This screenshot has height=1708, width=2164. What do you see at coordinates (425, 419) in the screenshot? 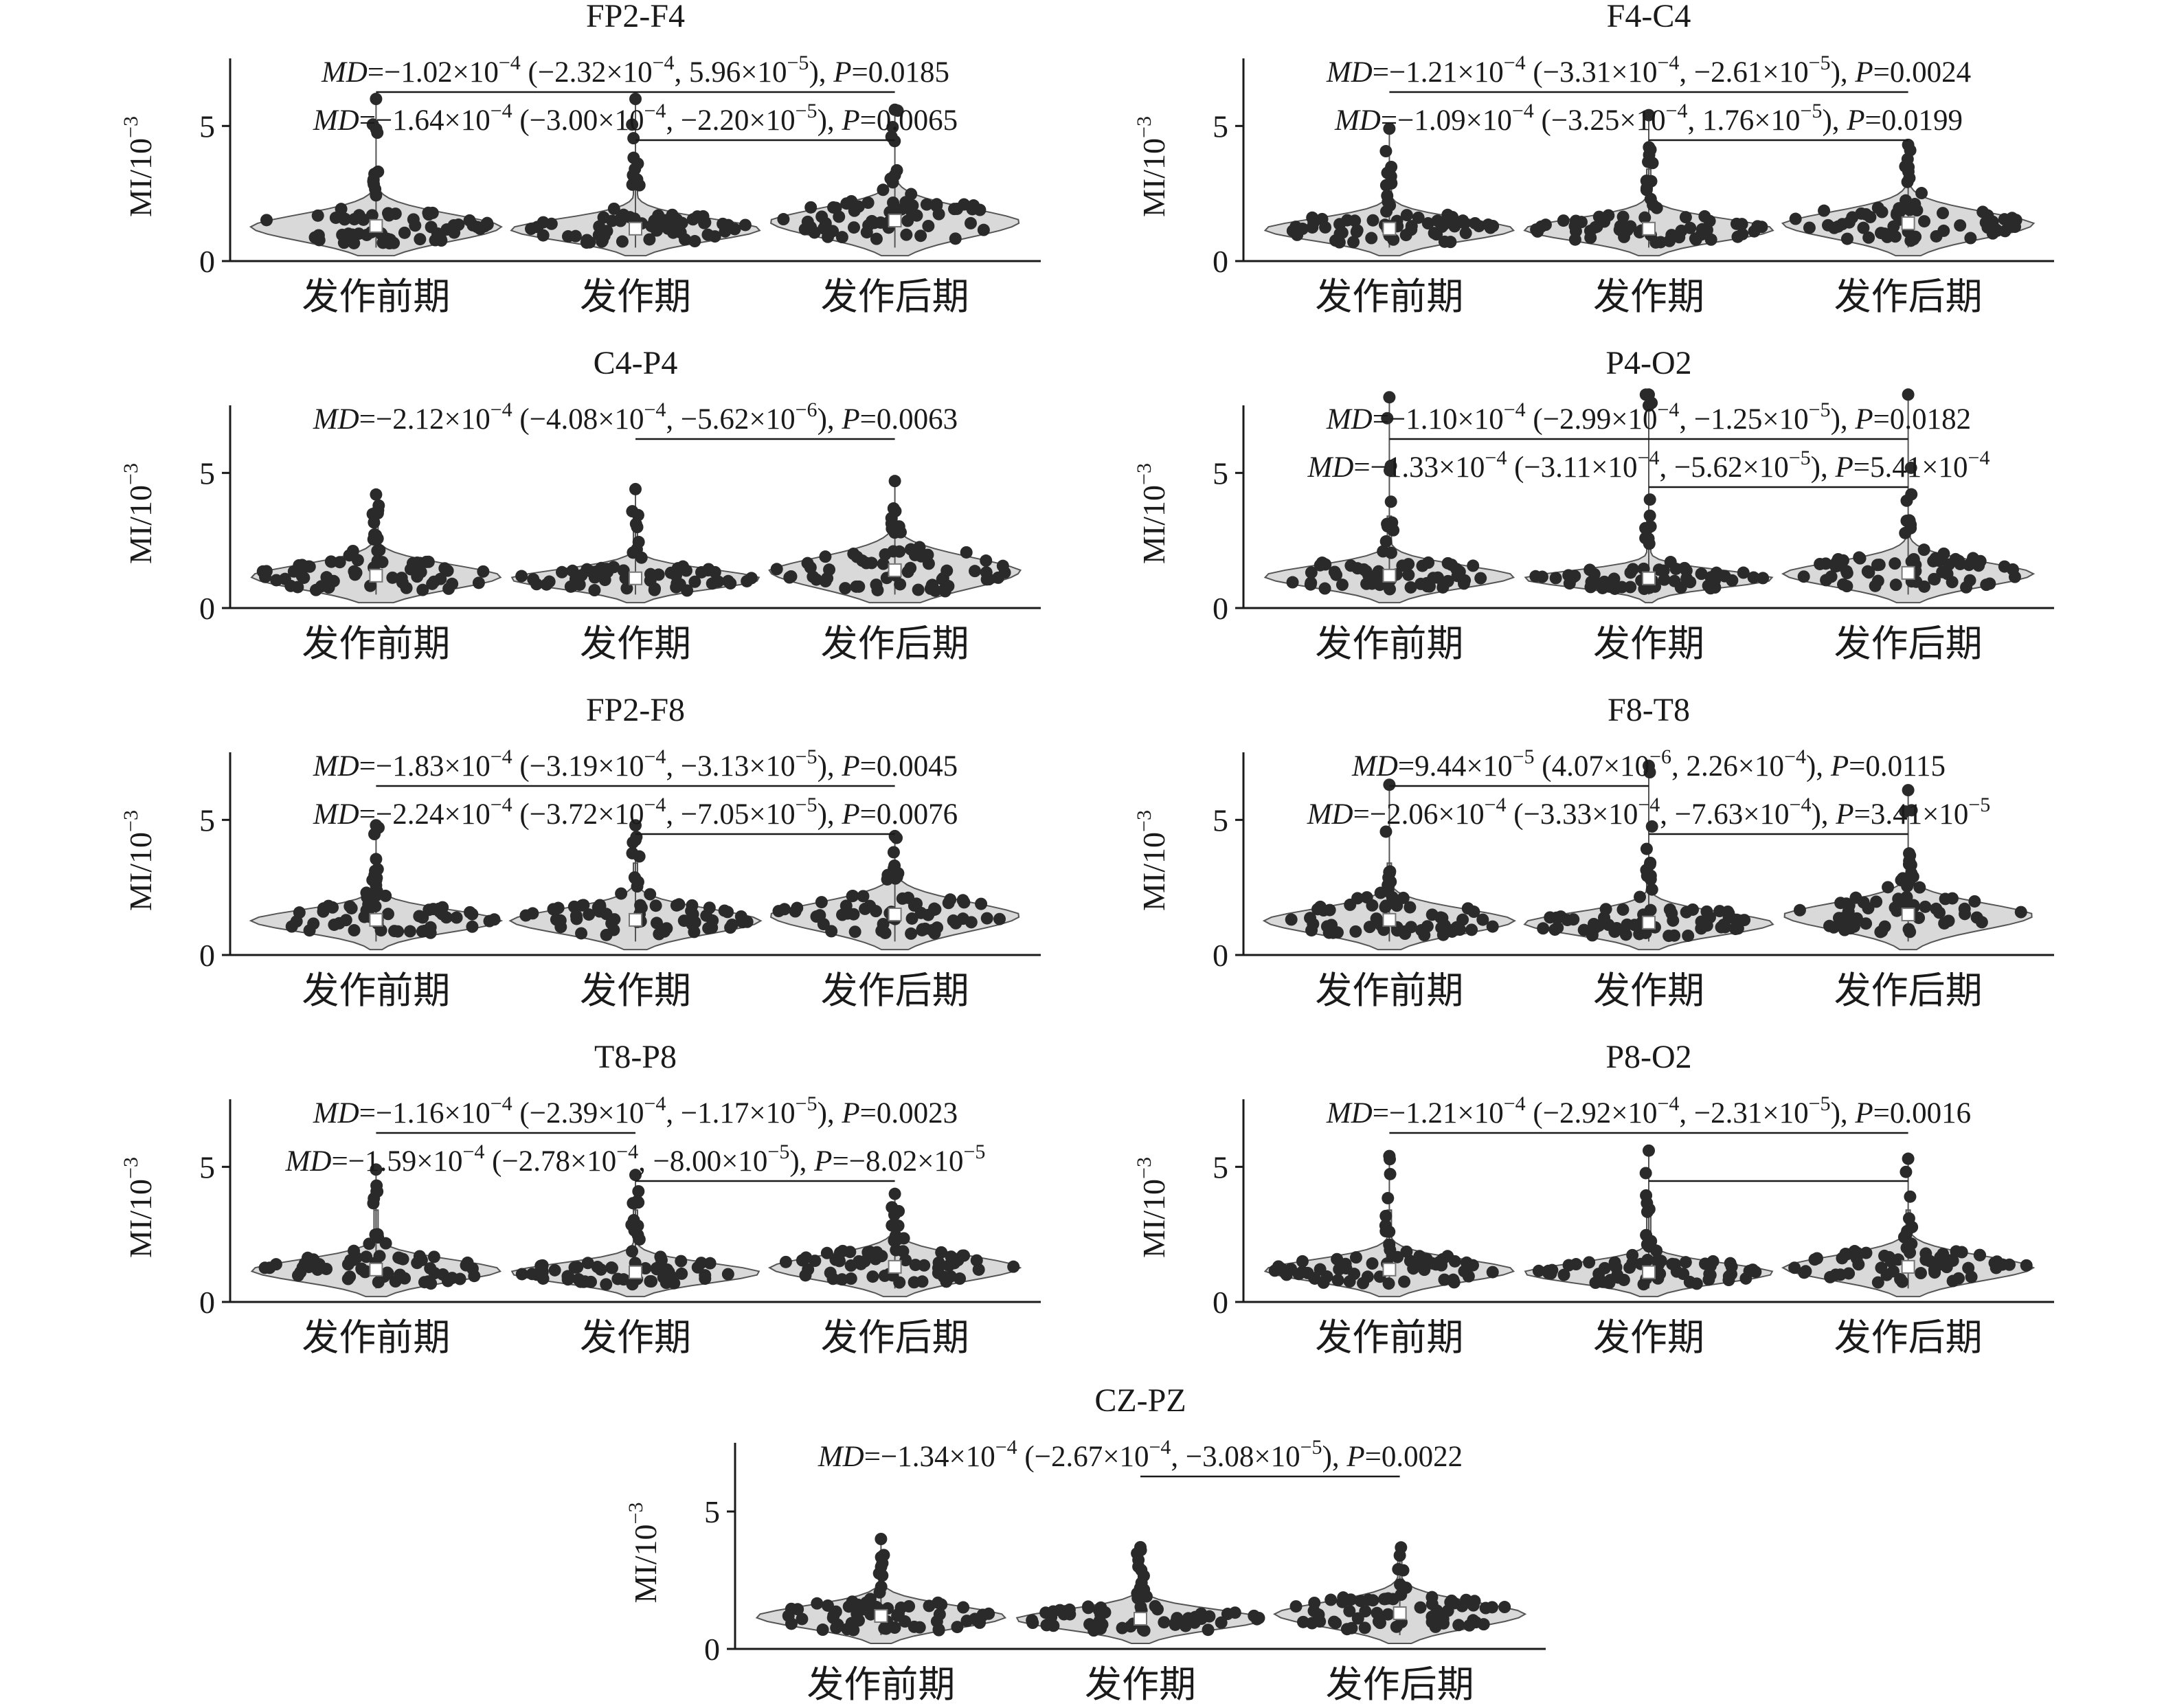
I see `md-value: =−2.12×10` at bounding box center [425, 419].